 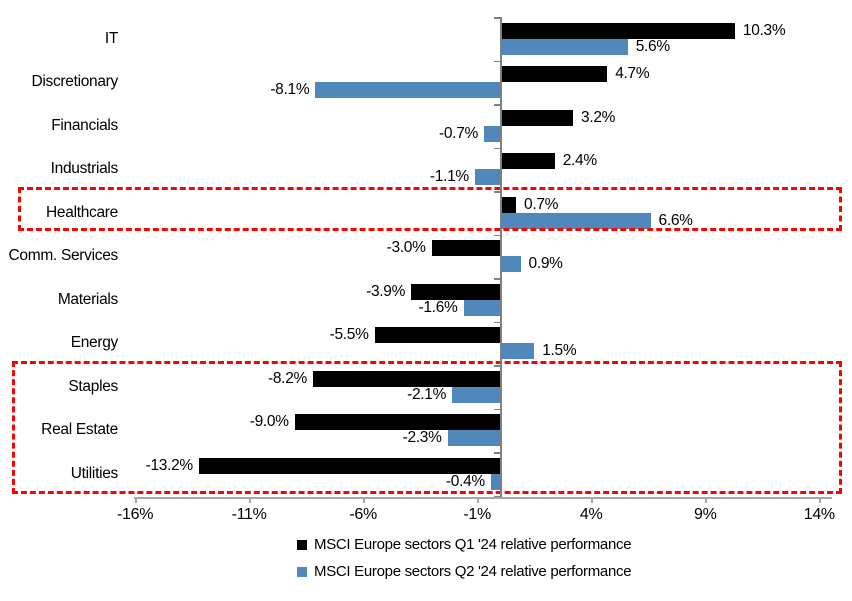 I want to click on bar-q2-comm-services, so click(x=510, y=264).